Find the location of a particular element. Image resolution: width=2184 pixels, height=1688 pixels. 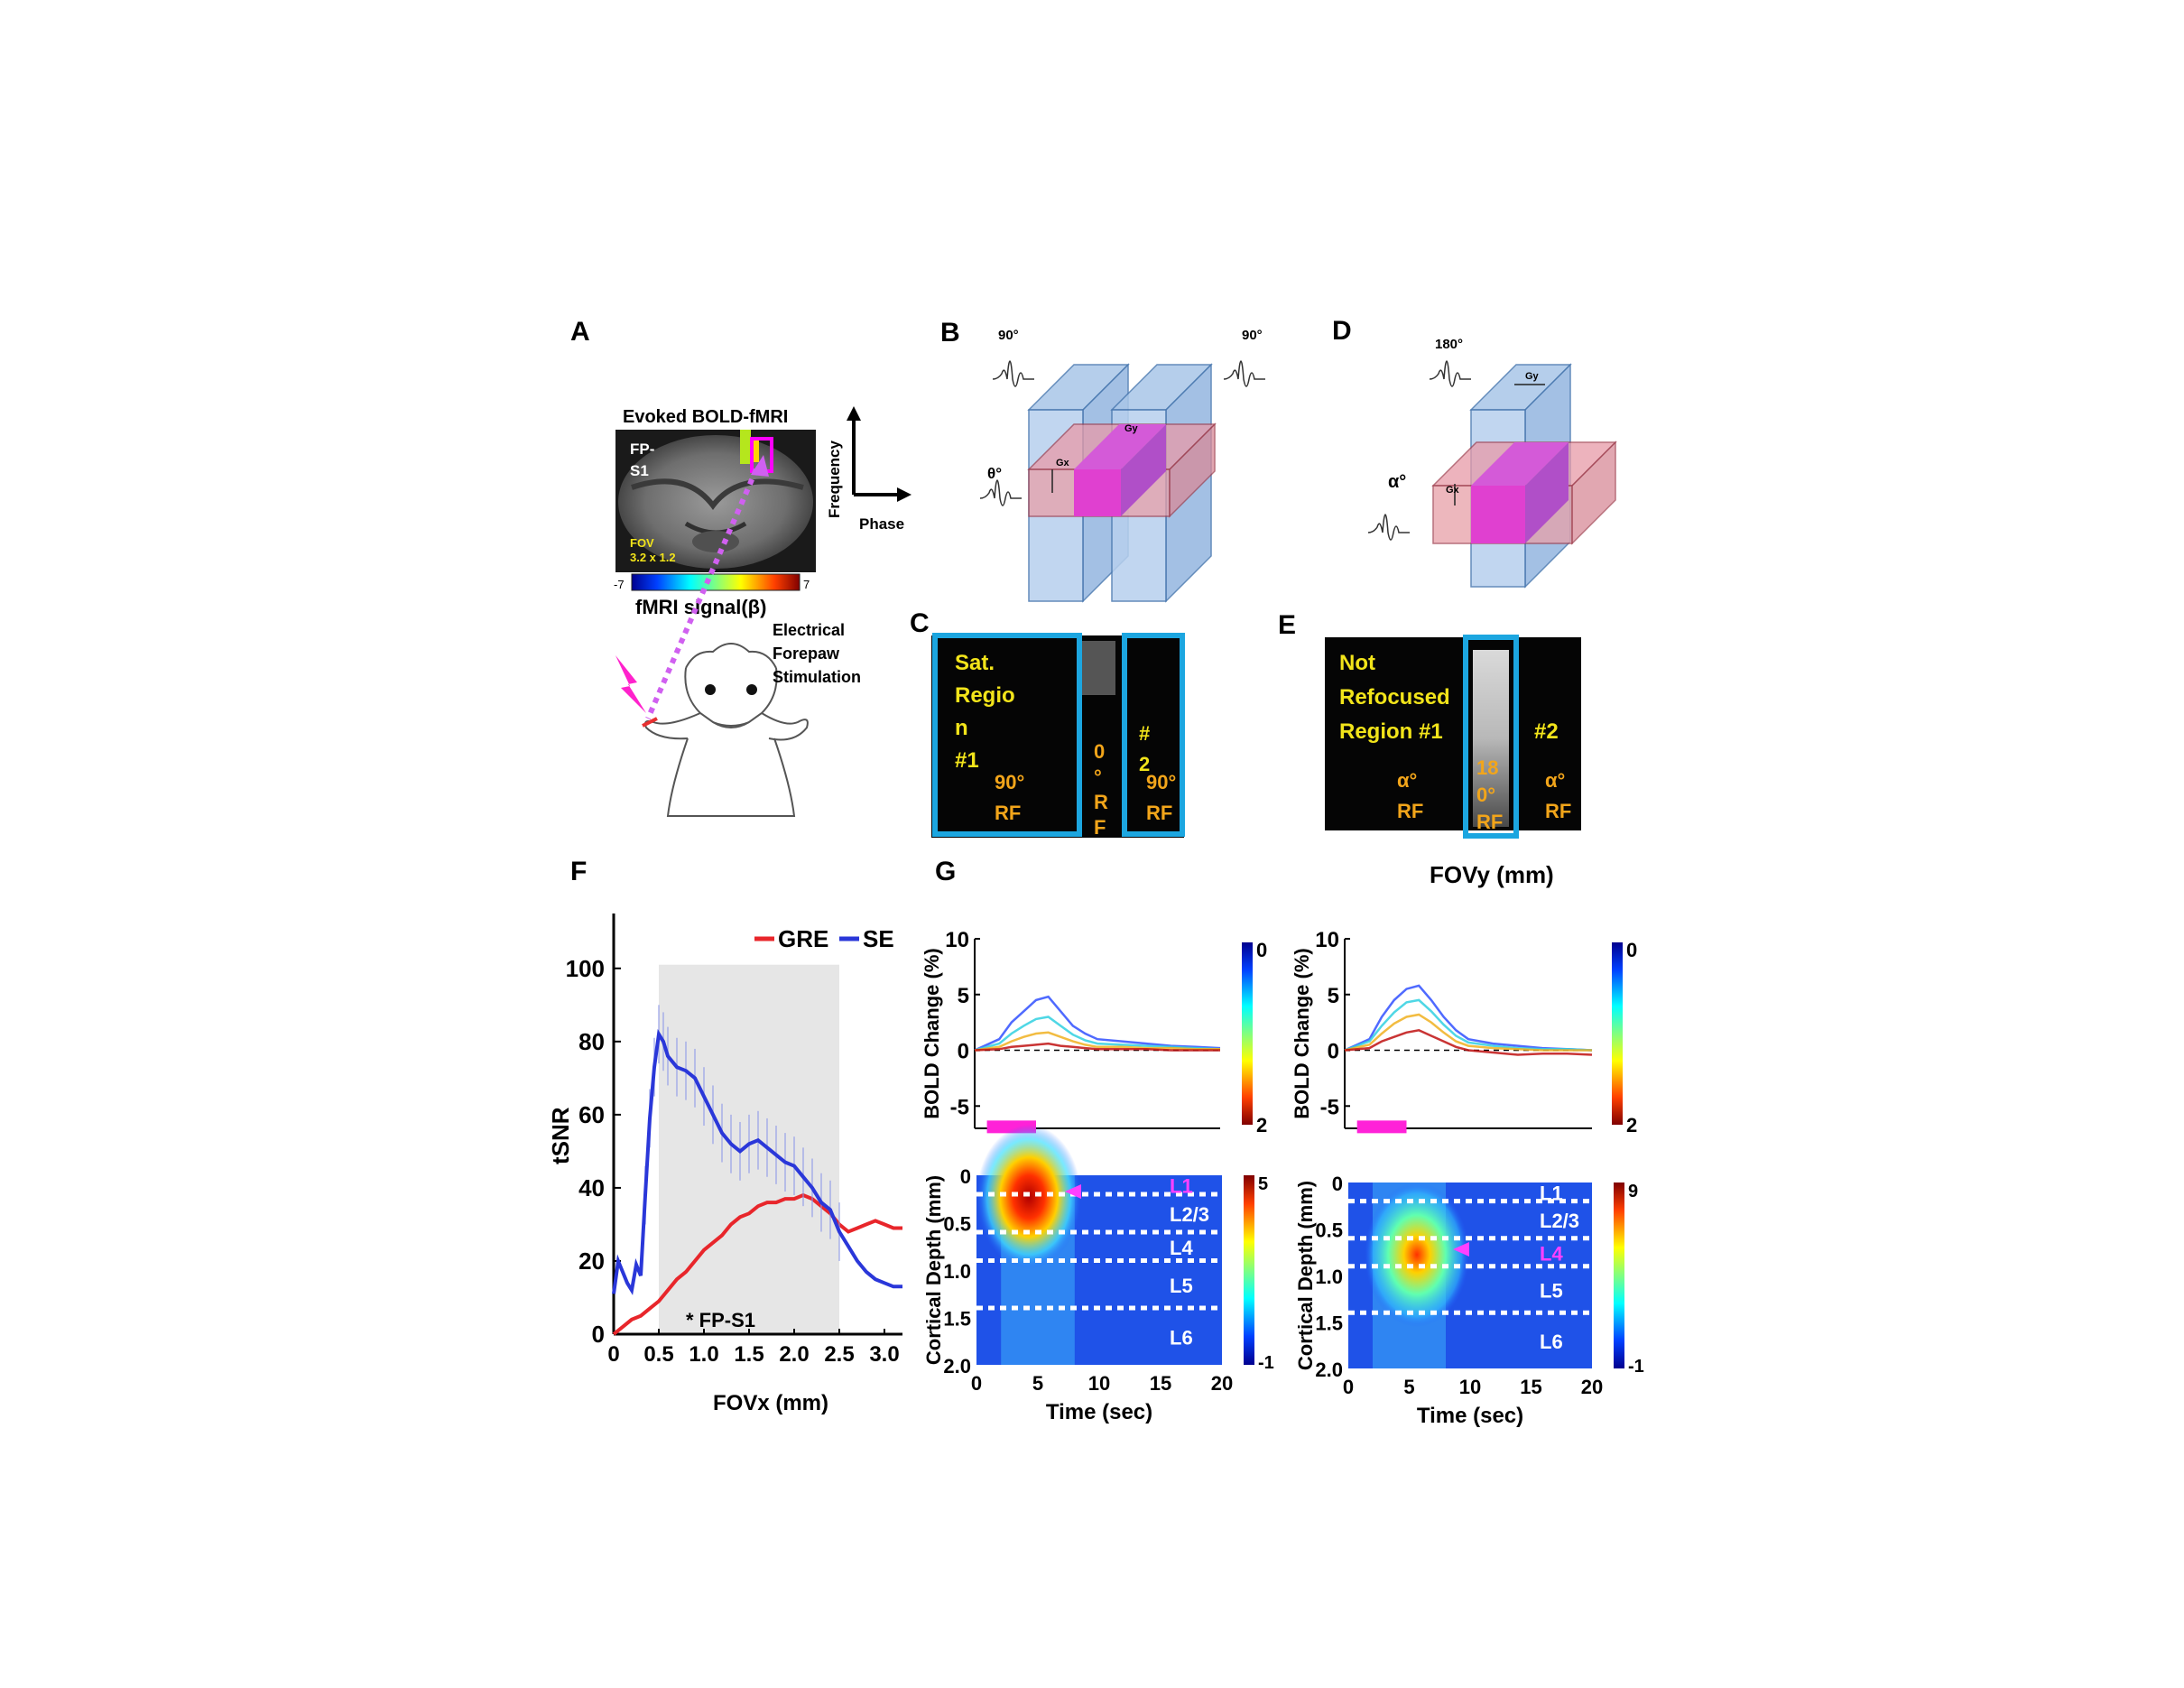

y-tick-label: 40 is located at coordinates (591, 1188).